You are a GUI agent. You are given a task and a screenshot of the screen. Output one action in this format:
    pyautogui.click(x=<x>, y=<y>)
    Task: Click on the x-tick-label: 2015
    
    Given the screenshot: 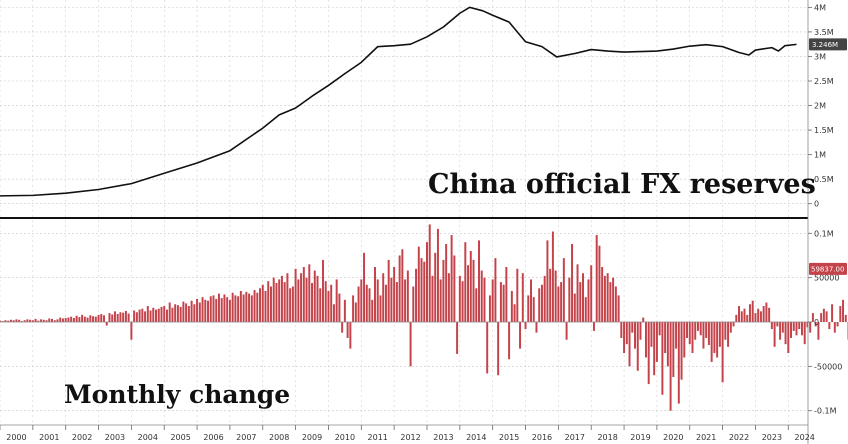 What is the action you would take?
    pyautogui.click(x=509, y=437)
    